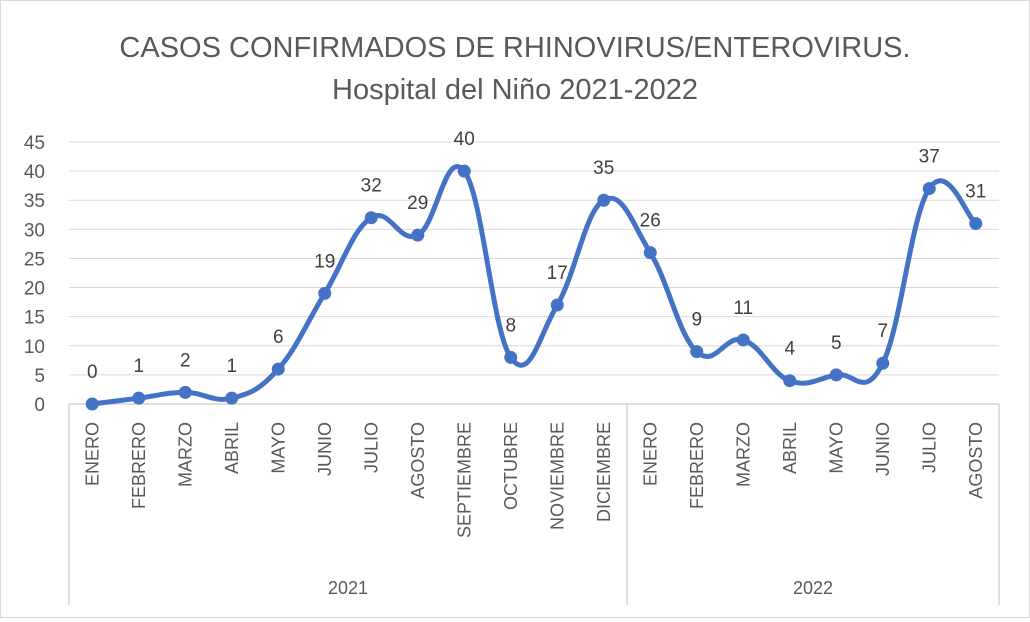  Describe the element at coordinates (348, 588) in the screenshot. I see `x-group-label: 2021` at that location.